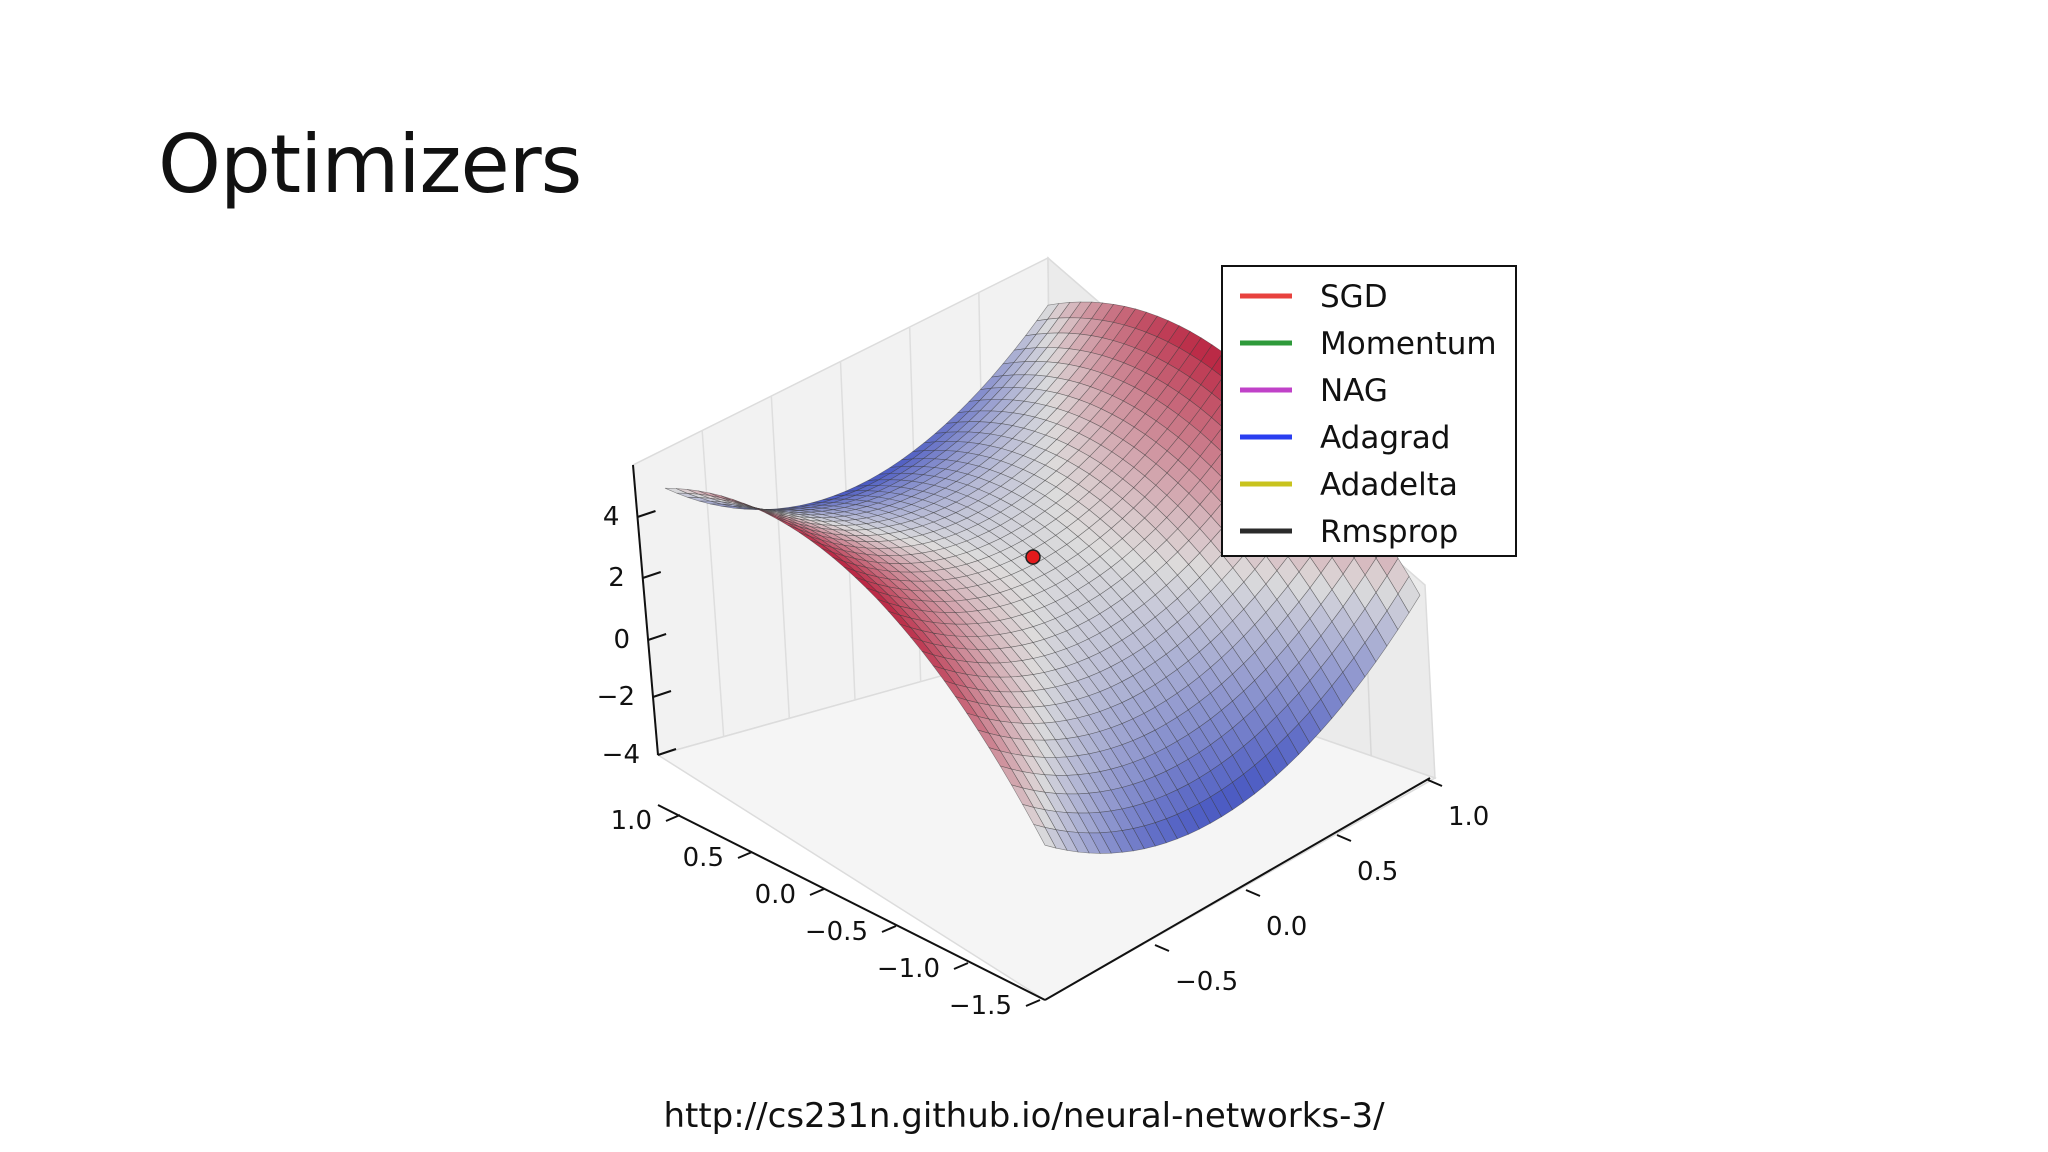 Image resolution: width=2048 pixels, height=1152 pixels. Describe the element at coordinates (1389, 485) in the screenshot. I see `legend-label: Adadelta` at that location.